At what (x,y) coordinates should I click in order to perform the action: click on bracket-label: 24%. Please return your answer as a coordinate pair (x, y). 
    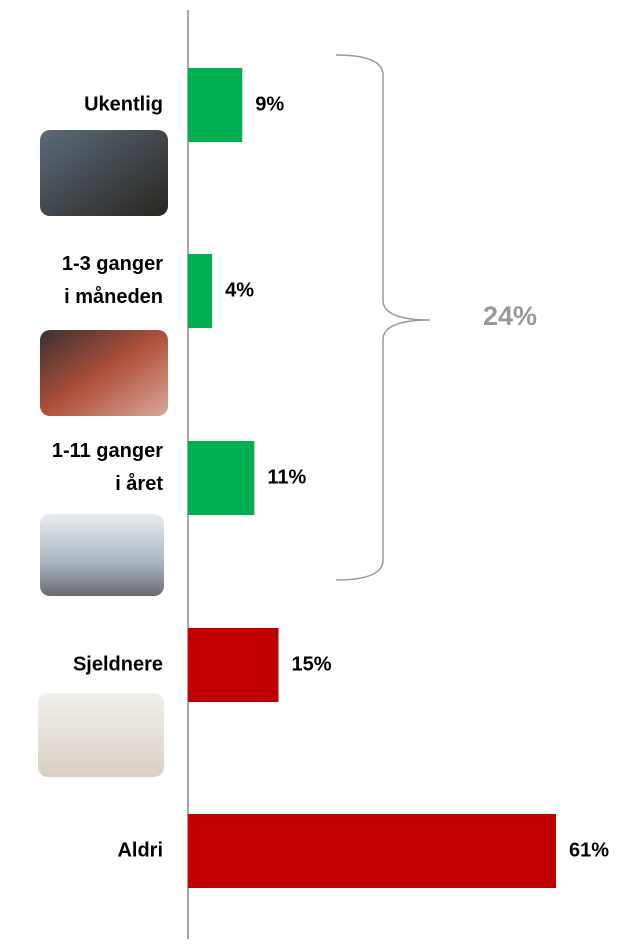
    Looking at the image, I should click on (510, 316).